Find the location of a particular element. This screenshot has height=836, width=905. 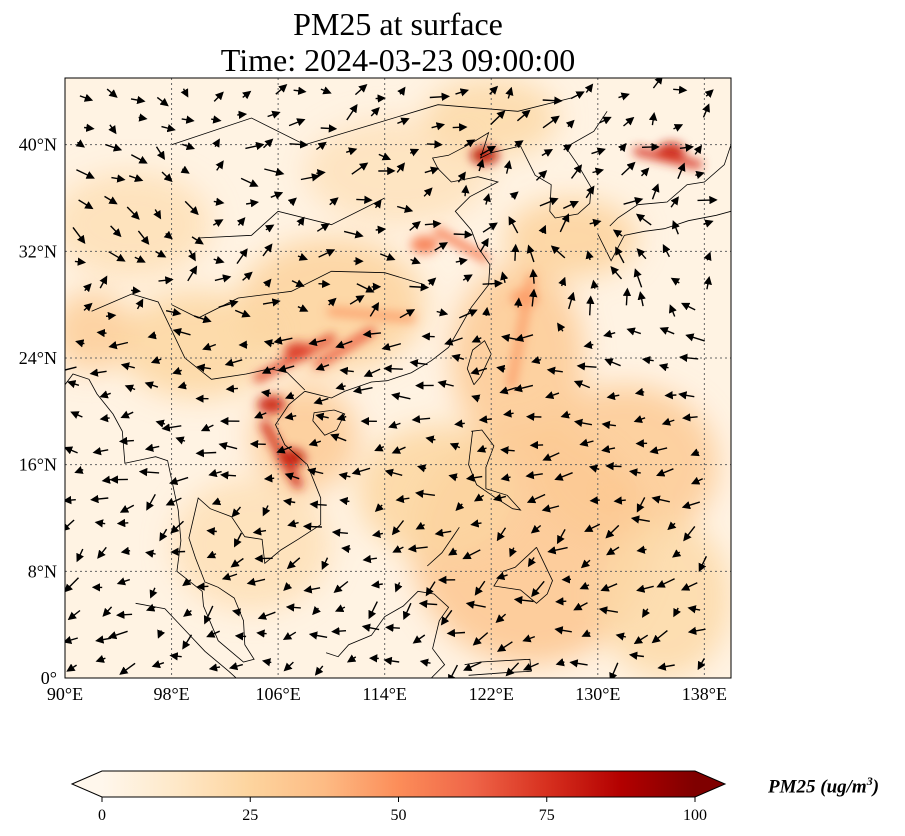

lat-label: 40°N is located at coordinates (38, 145).